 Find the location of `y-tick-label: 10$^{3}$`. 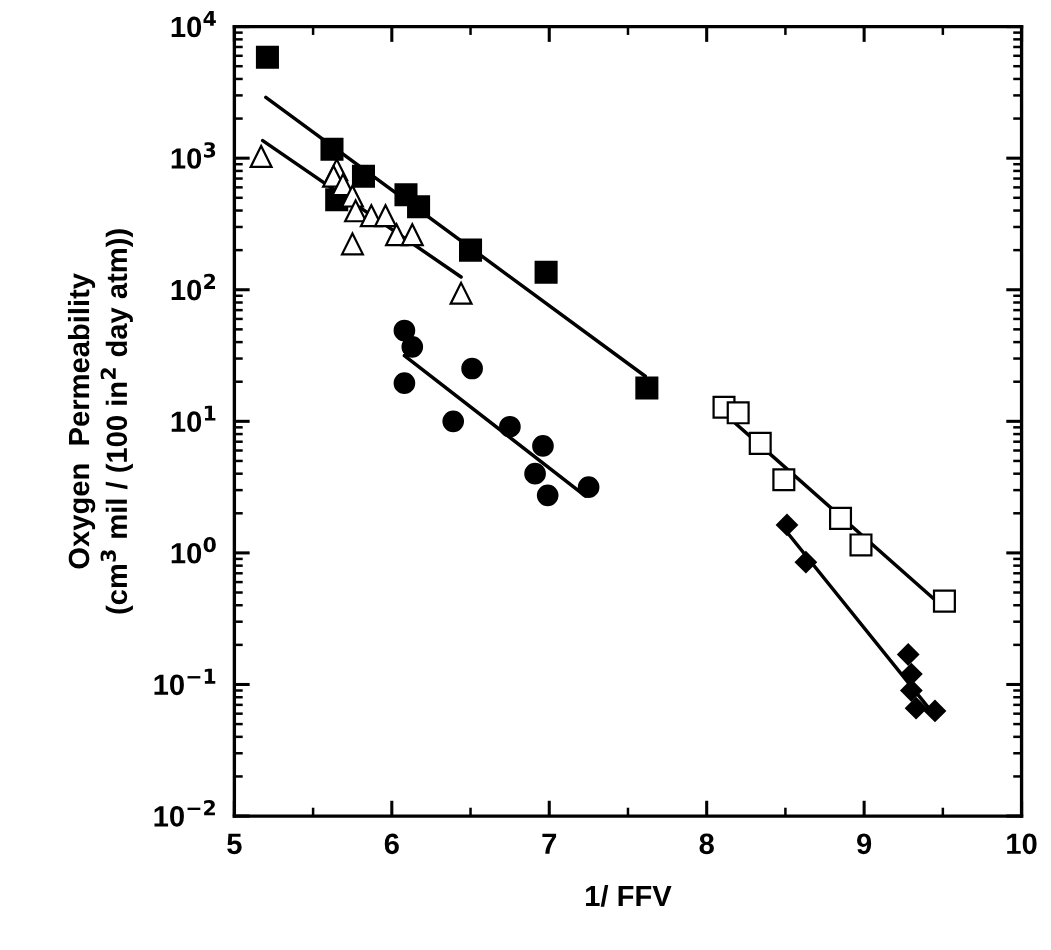

y-tick-label: 10$^{3}$ is located at coordinates (193, 155).